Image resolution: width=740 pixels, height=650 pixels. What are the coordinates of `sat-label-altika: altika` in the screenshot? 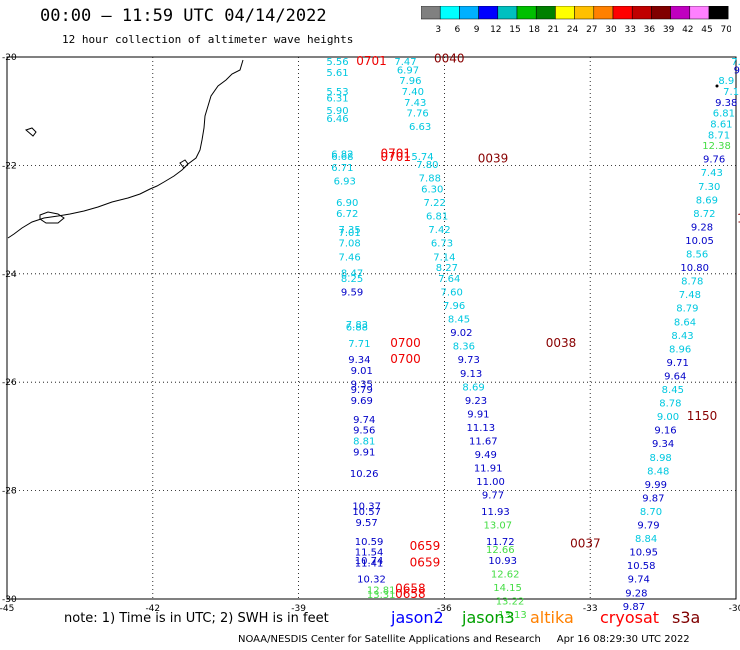 It's located at (552, 617).